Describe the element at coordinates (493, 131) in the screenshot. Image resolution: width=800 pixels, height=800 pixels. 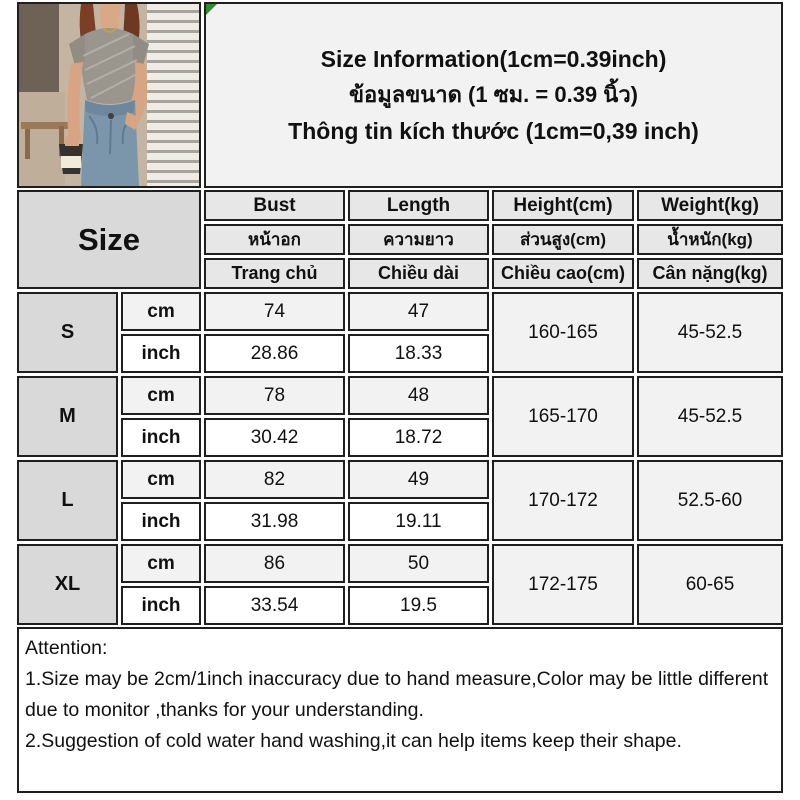
I see `title-vietnamese: Thông tin kích thước (1cm=0,39 inch)` at that location.